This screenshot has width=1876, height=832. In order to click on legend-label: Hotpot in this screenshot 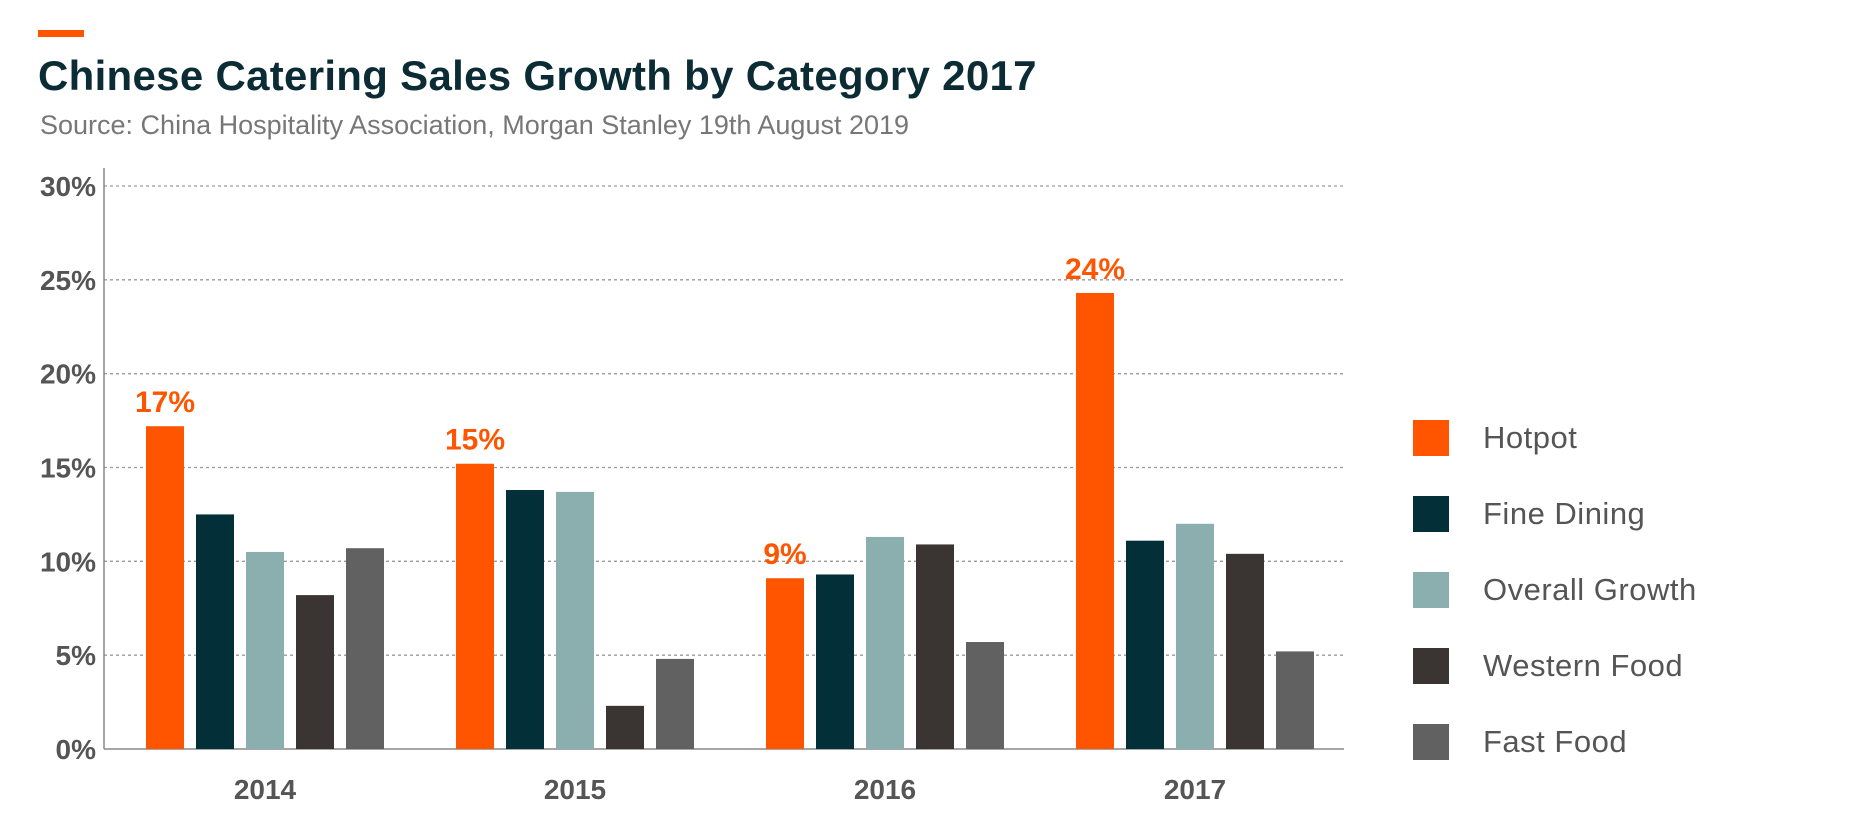, I will do `click(1530, 437)`.